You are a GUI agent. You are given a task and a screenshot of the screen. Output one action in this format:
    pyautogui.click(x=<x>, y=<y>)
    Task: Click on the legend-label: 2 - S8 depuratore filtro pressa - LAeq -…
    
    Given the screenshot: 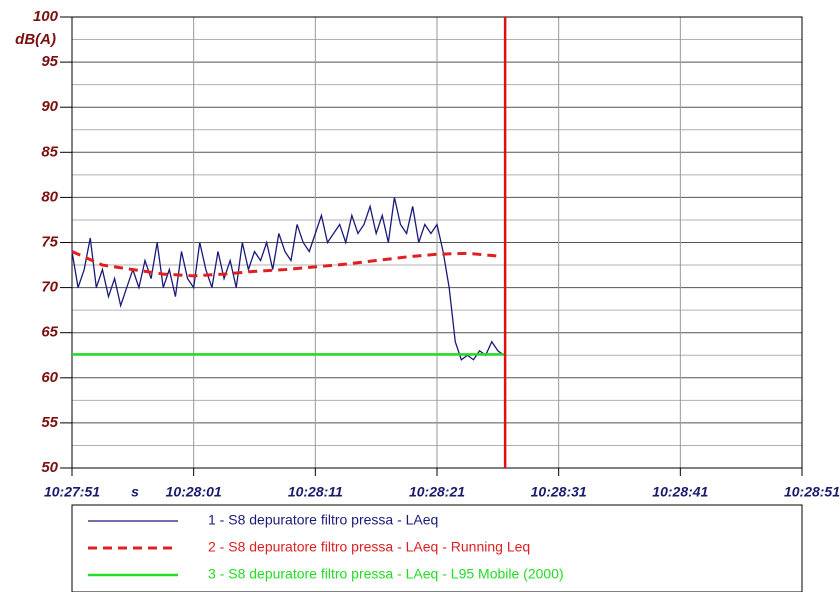 What is the action you would take?
    pyautogui.click(x=369, y=547)
    